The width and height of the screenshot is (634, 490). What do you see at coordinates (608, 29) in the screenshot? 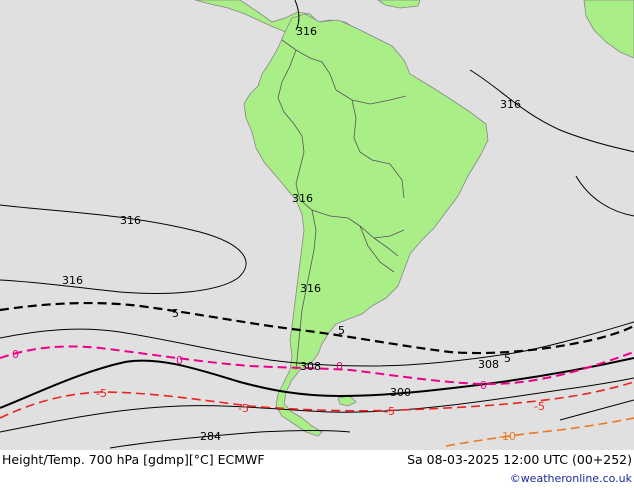
I see `land-africa-corner` at bounding box center [608, 29].